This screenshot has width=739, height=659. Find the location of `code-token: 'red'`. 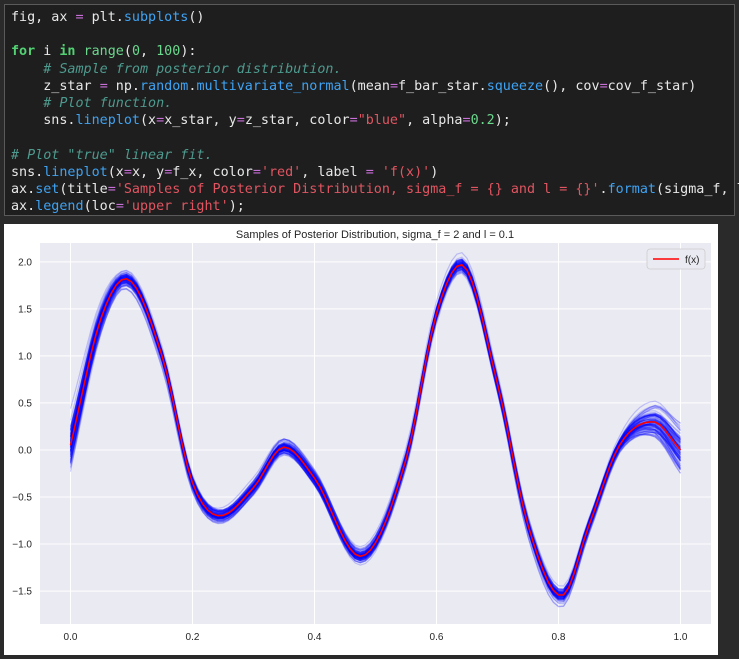

code-token: 'red' is located at coordinates (281, 172).